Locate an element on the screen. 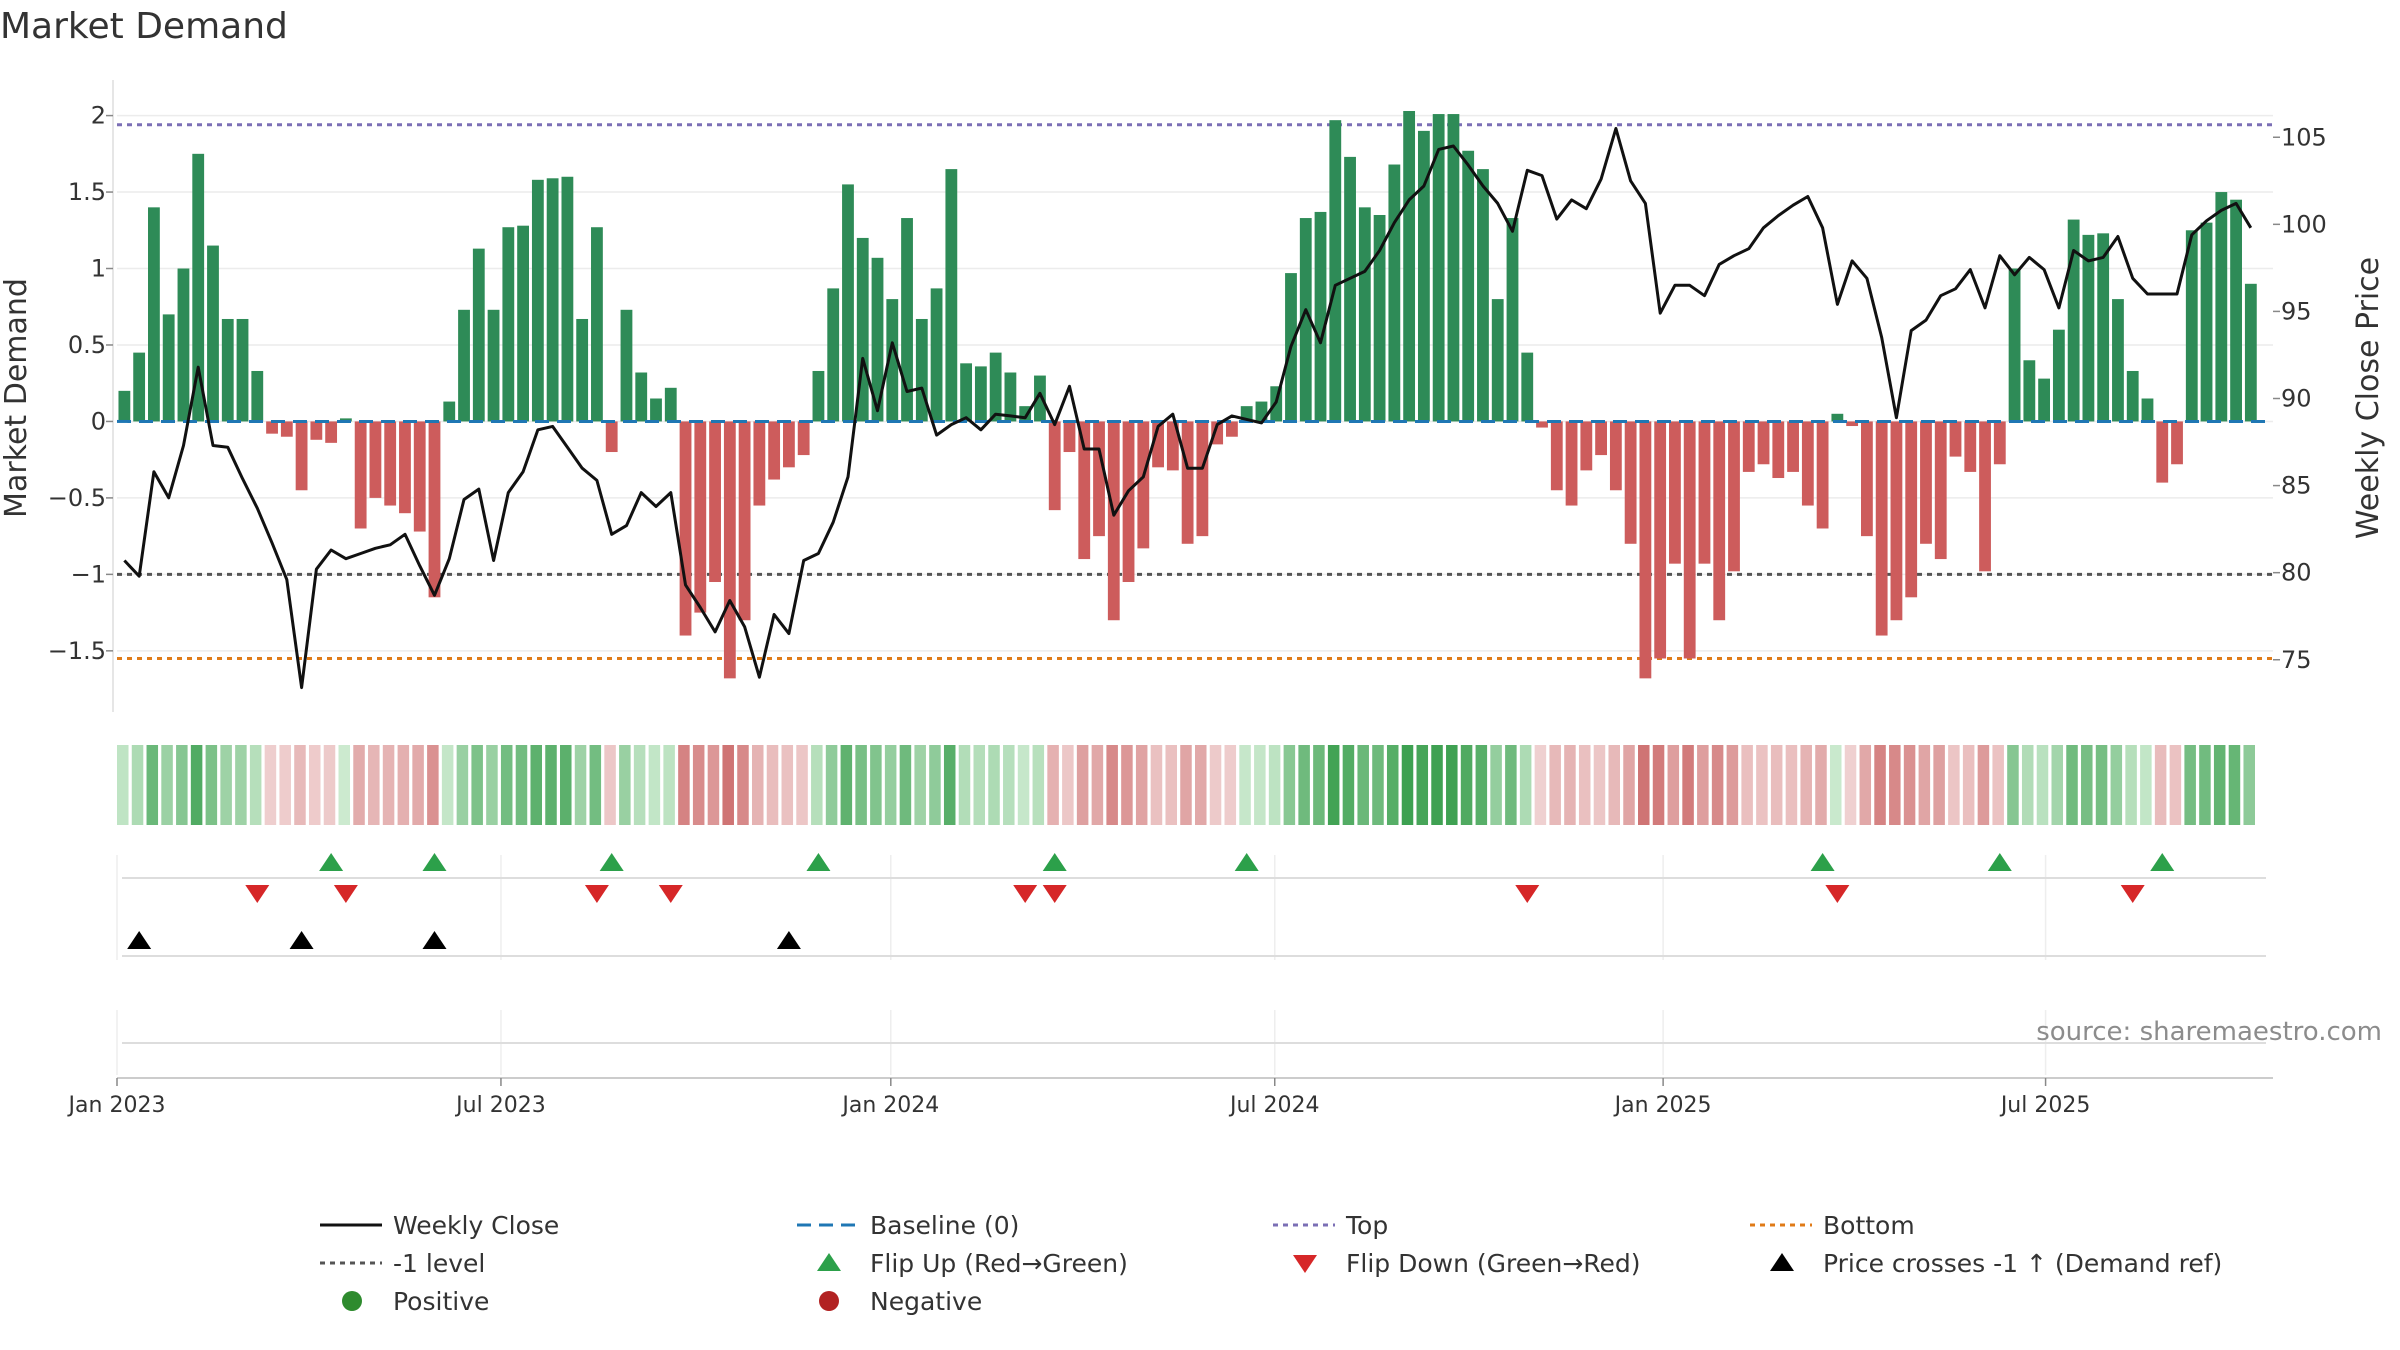 Image resolution: width=2400 pixels, height=1350 pixels. legend-label: Positive is located at coordinates (441, 1301).